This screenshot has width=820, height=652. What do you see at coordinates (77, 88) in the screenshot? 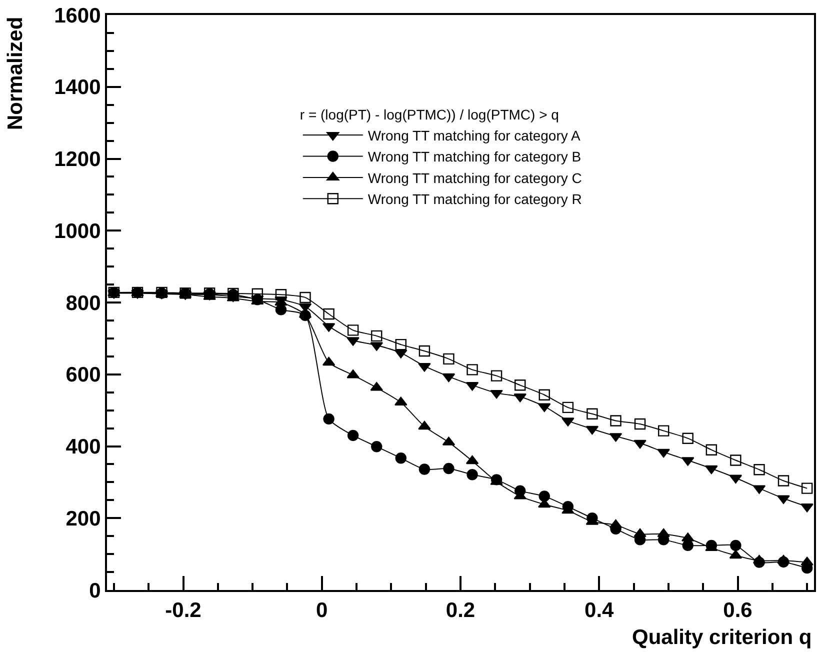
I see `y-tick-label: 1400` at bounding box center [77, 88].